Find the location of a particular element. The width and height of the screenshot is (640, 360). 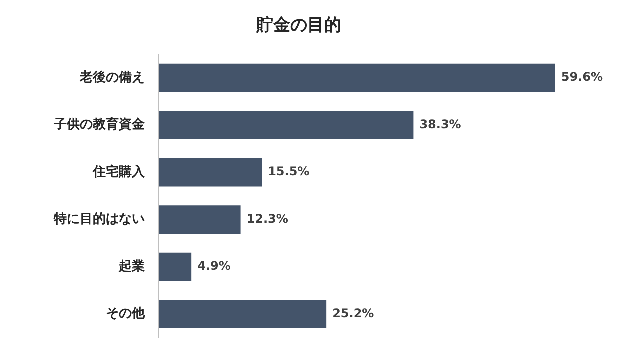

data-label: 12.3% is located at coordinates (267, 219).